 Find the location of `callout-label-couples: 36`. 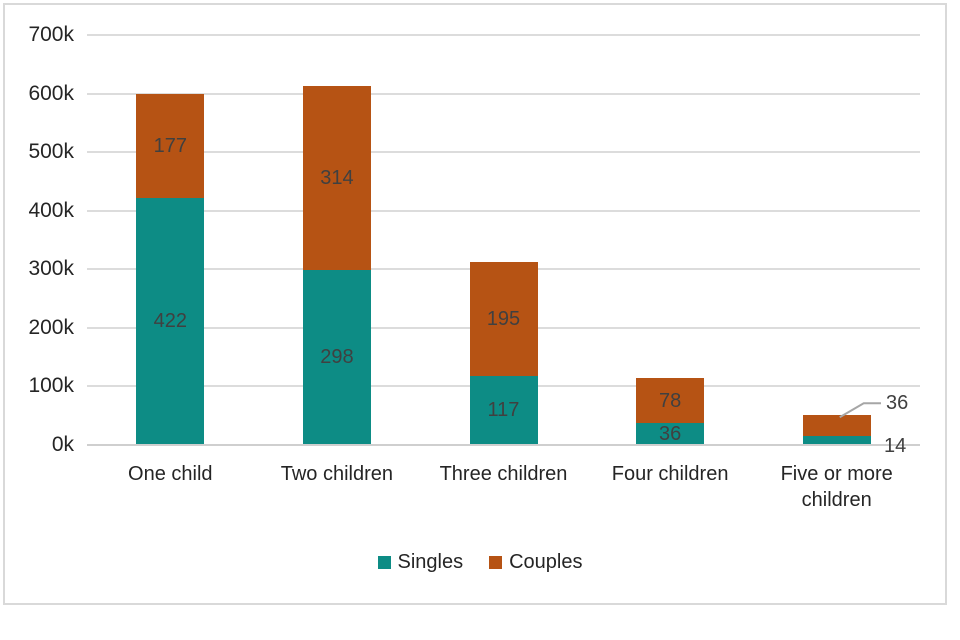

callout-label-couples: 36 is located at coordinates (897, 403).